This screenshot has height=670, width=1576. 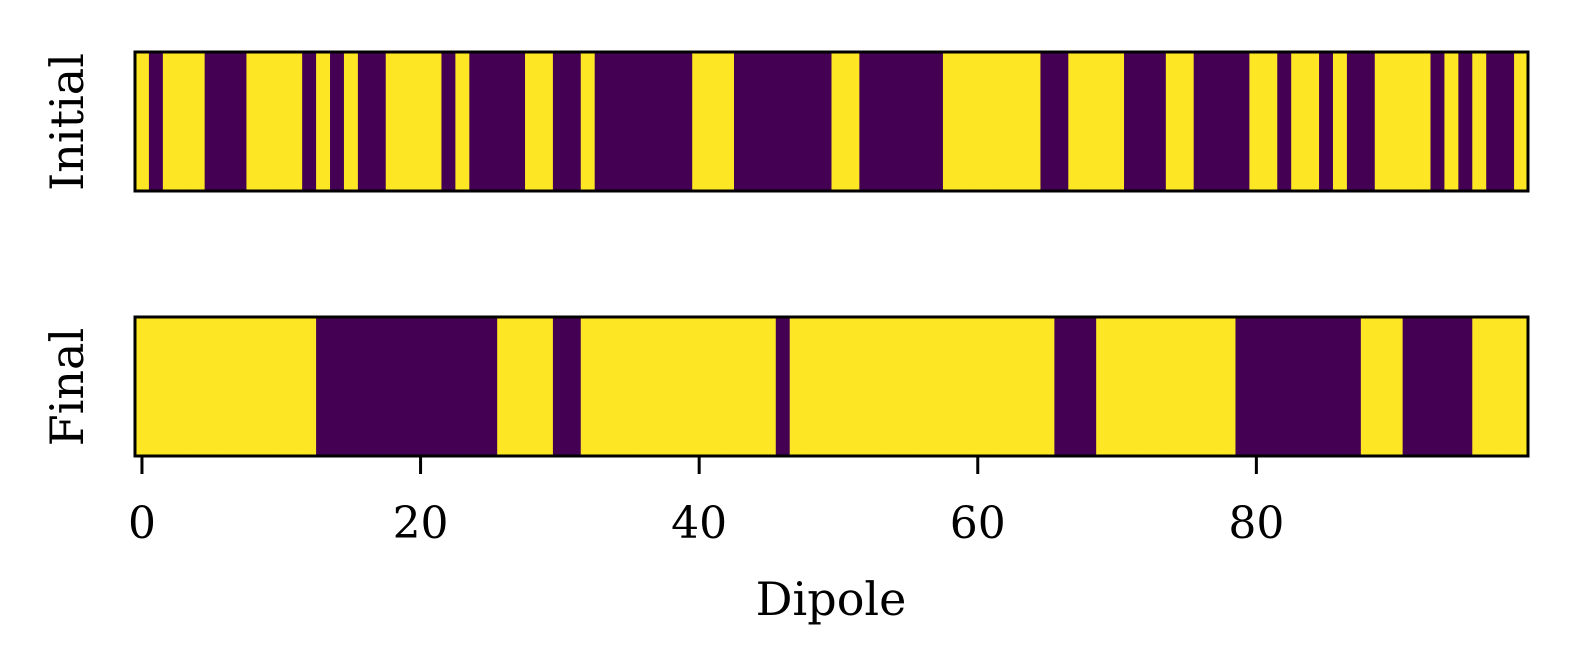 I want to click on x-tick-label-20: 20, so click(x=421, y=523).